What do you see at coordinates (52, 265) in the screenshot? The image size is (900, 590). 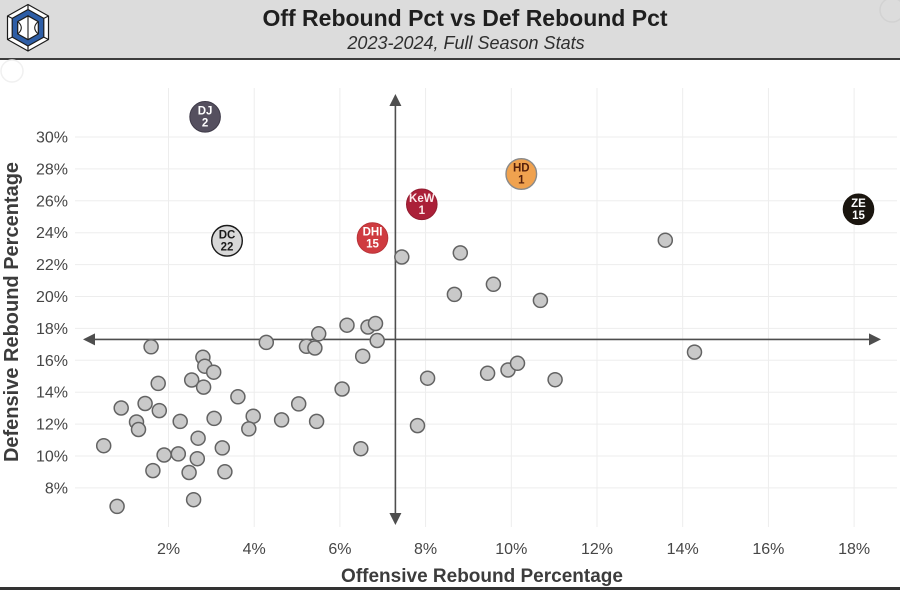 I see `svg-text: 22%` at bounding box center [52, 265].